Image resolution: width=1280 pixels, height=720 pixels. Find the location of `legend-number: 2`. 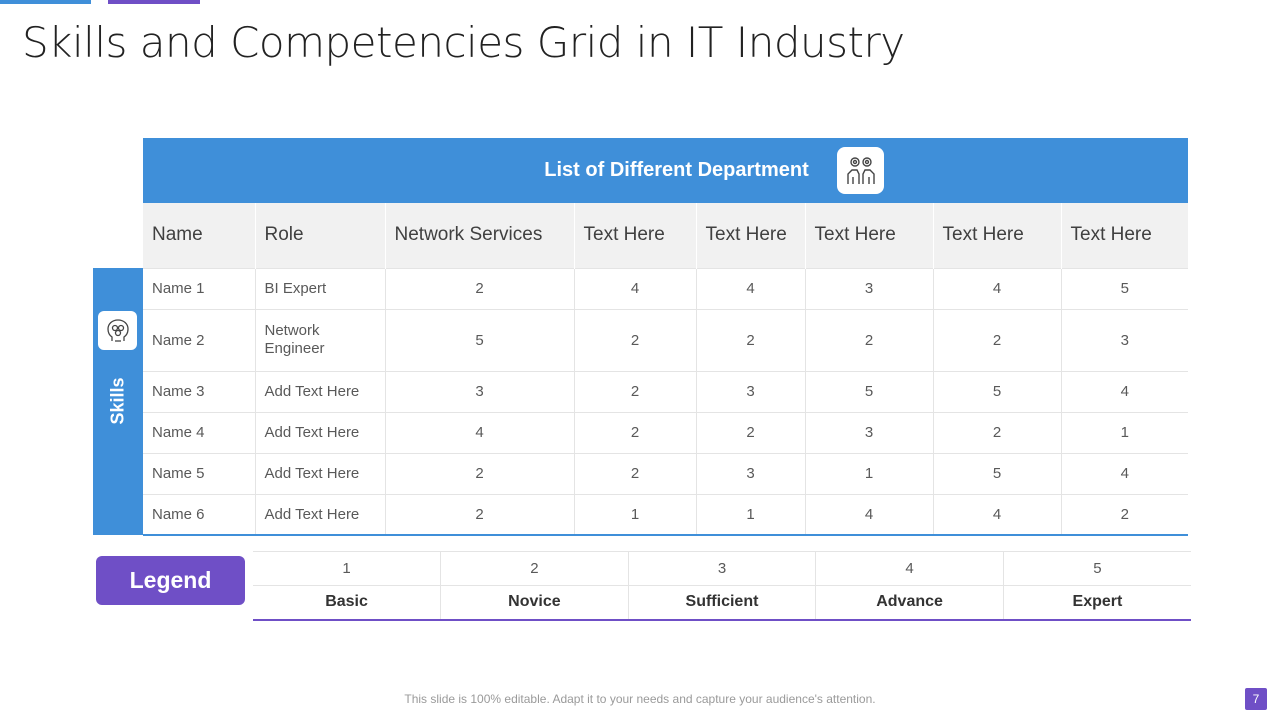

legend-number: 2 is located at coordinates (534, 568).